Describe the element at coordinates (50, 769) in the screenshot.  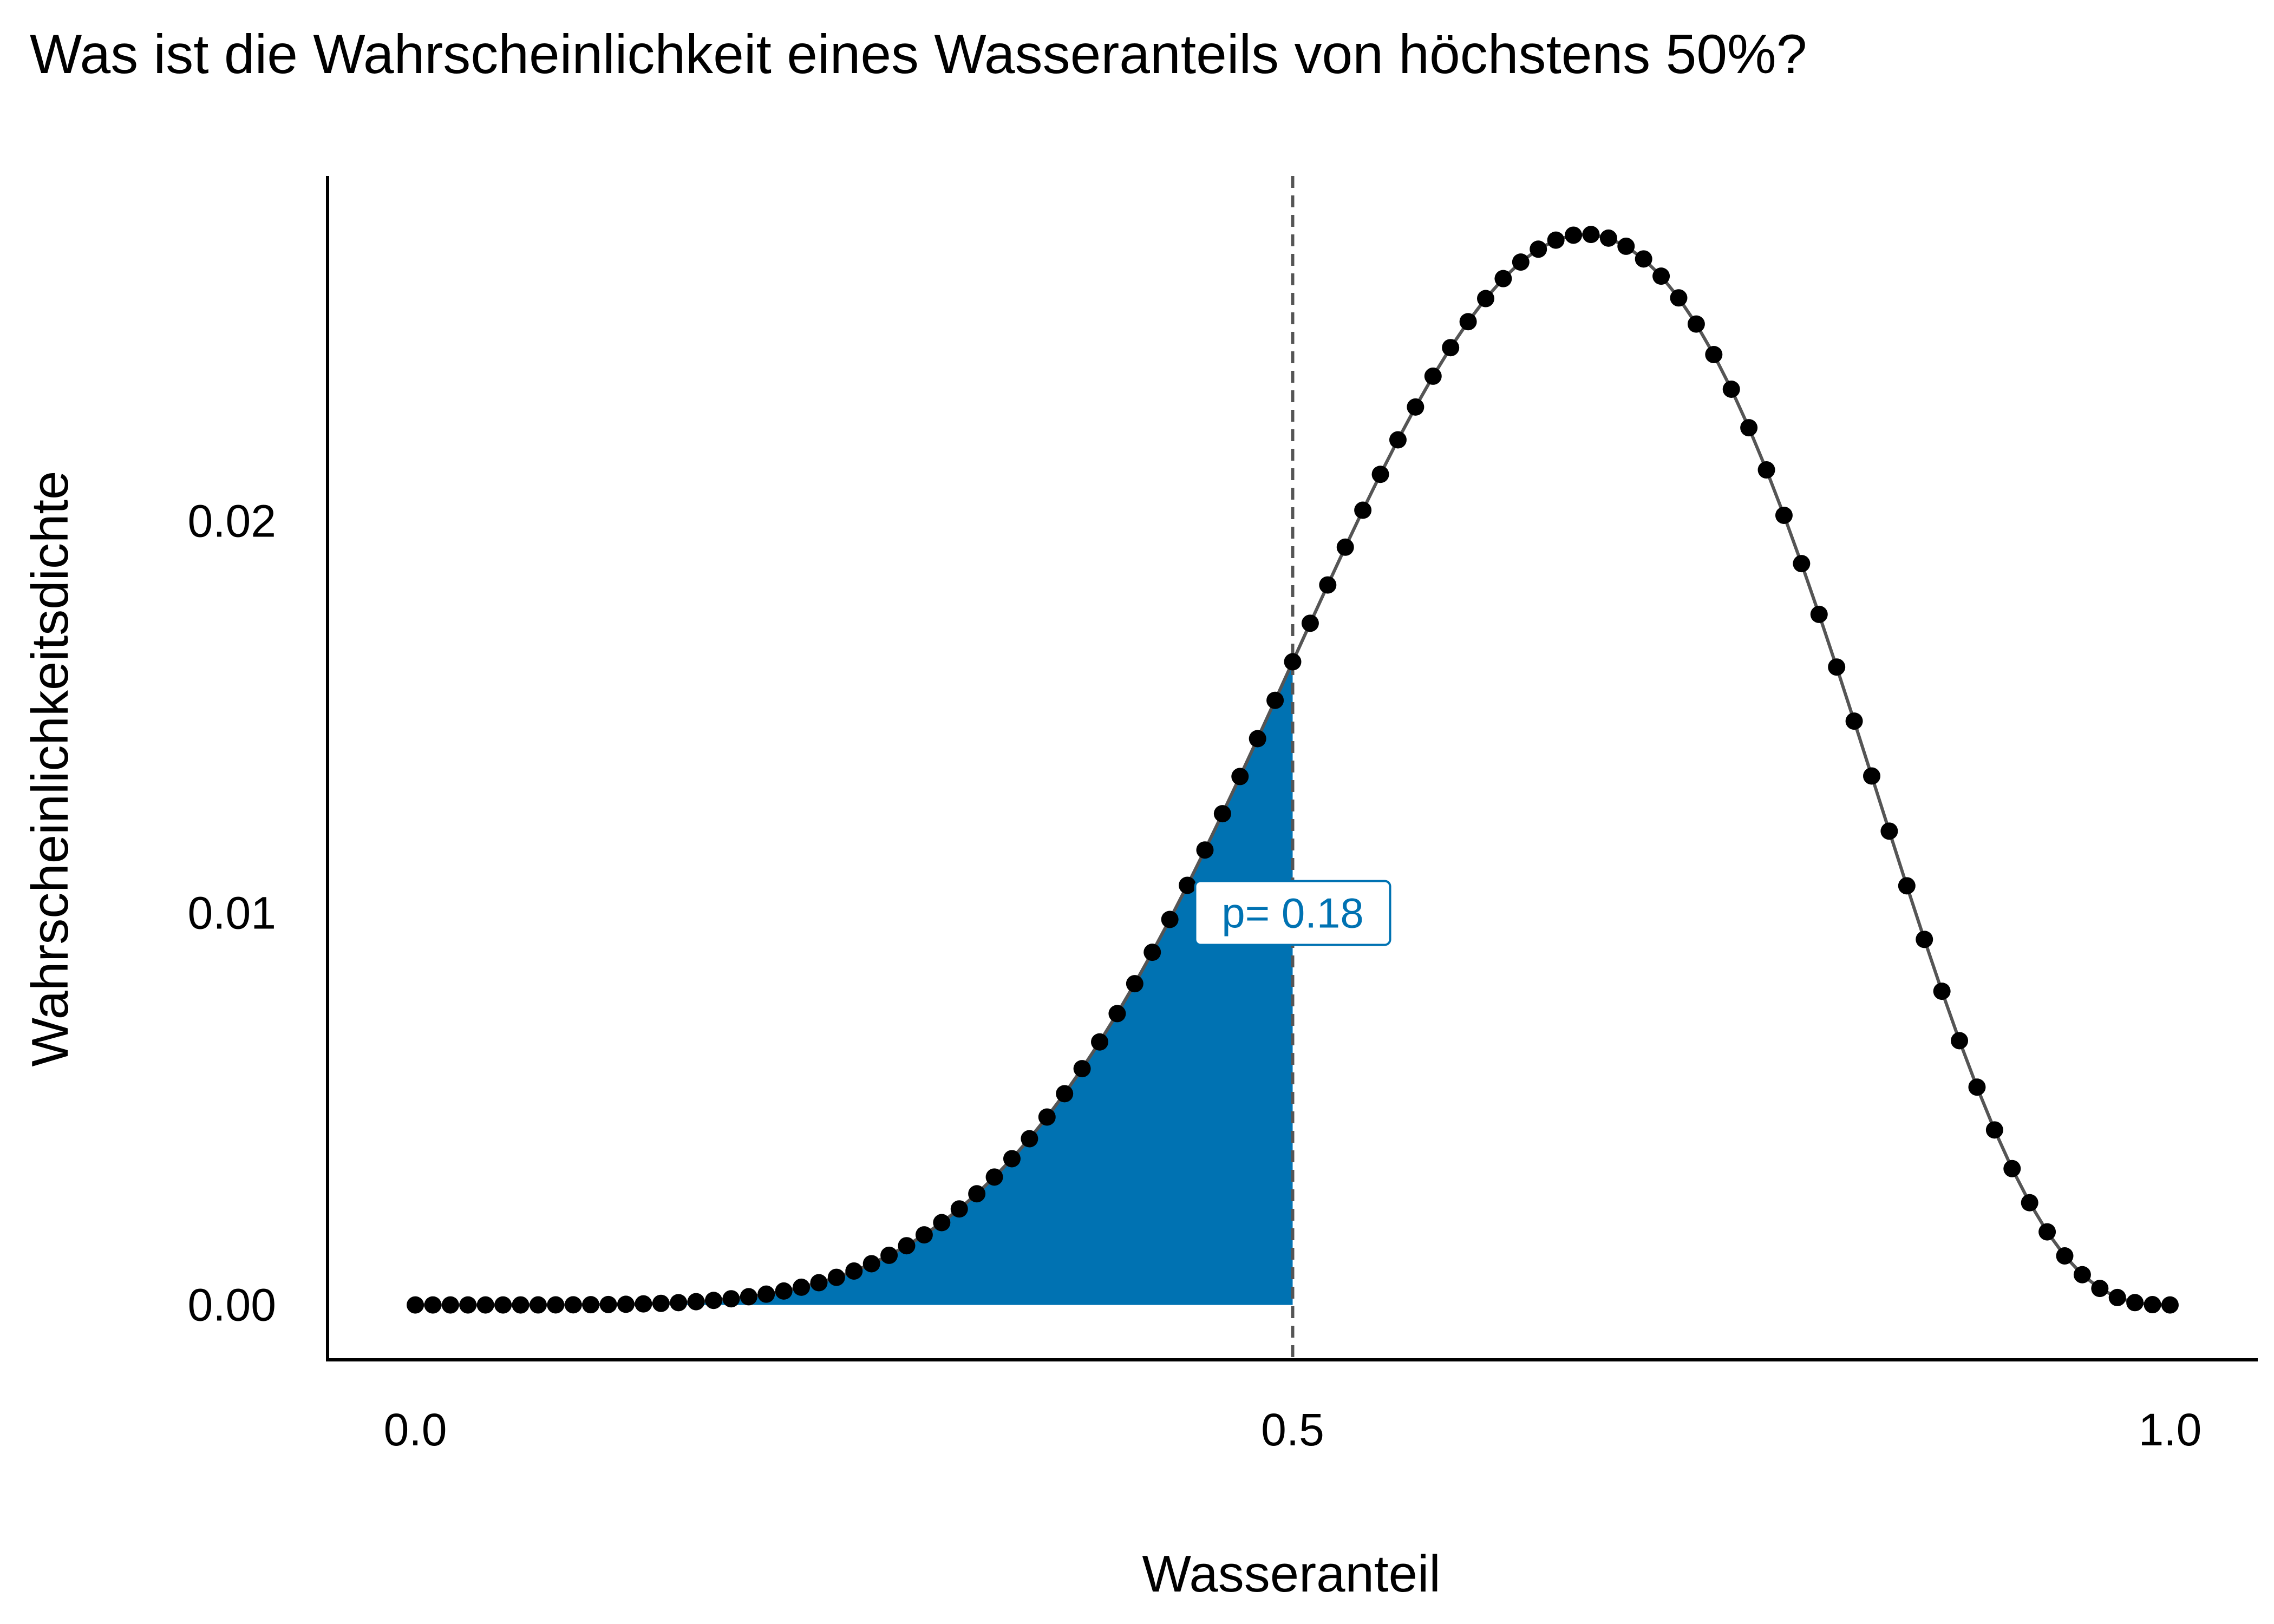
I see `y-axis-title: Wahrscheinlichkeitsdichte` at that location.